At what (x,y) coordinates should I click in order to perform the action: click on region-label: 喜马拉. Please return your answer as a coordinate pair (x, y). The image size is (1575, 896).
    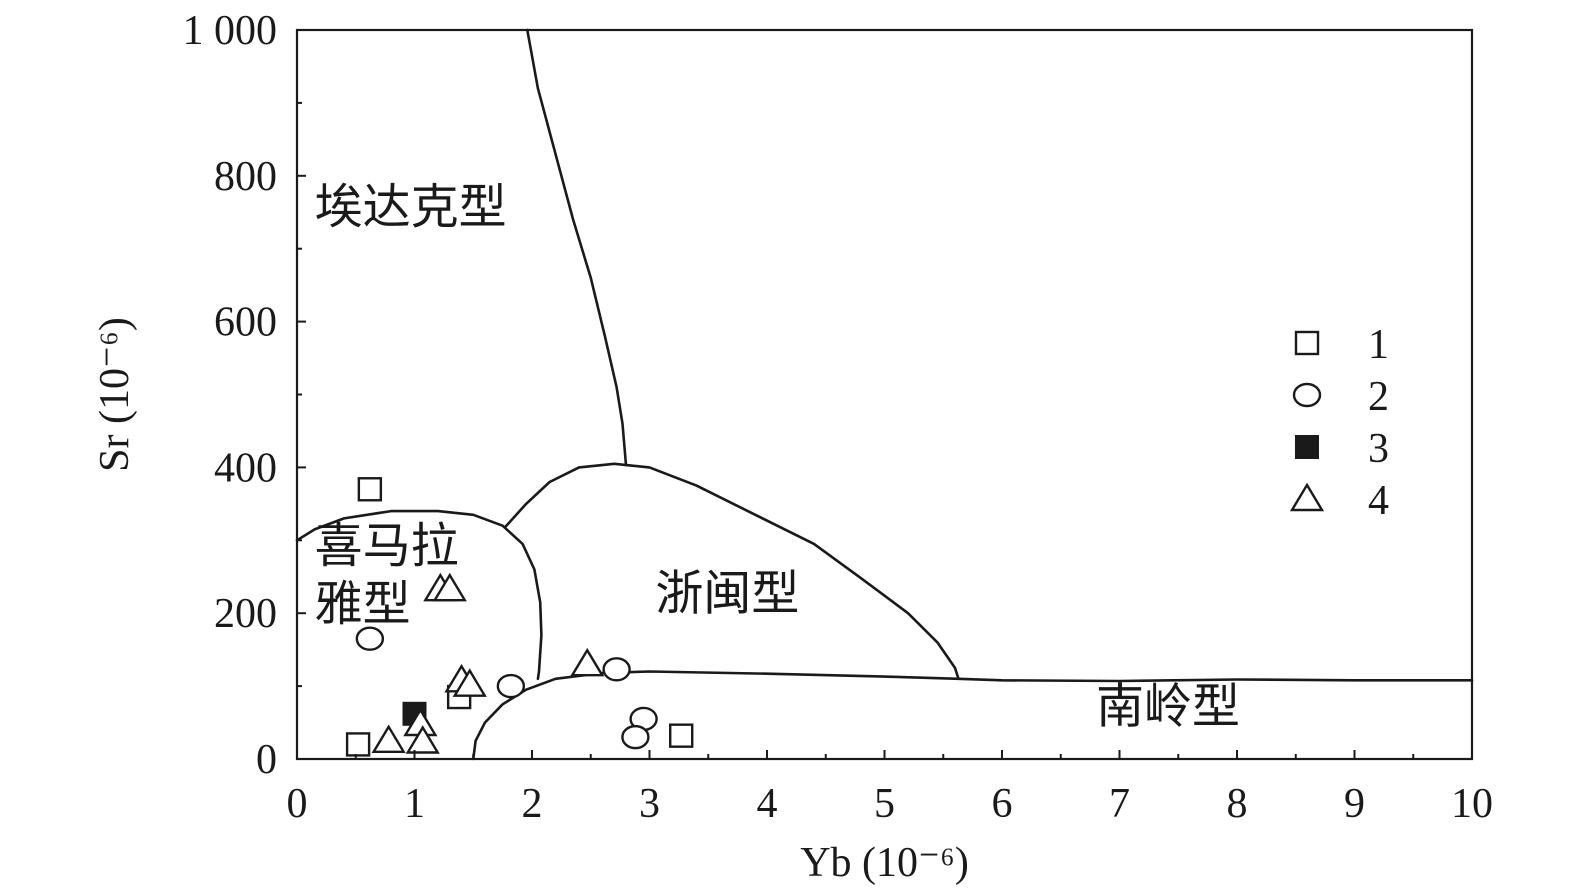
    Looking at the image, I should click on (387, 546).